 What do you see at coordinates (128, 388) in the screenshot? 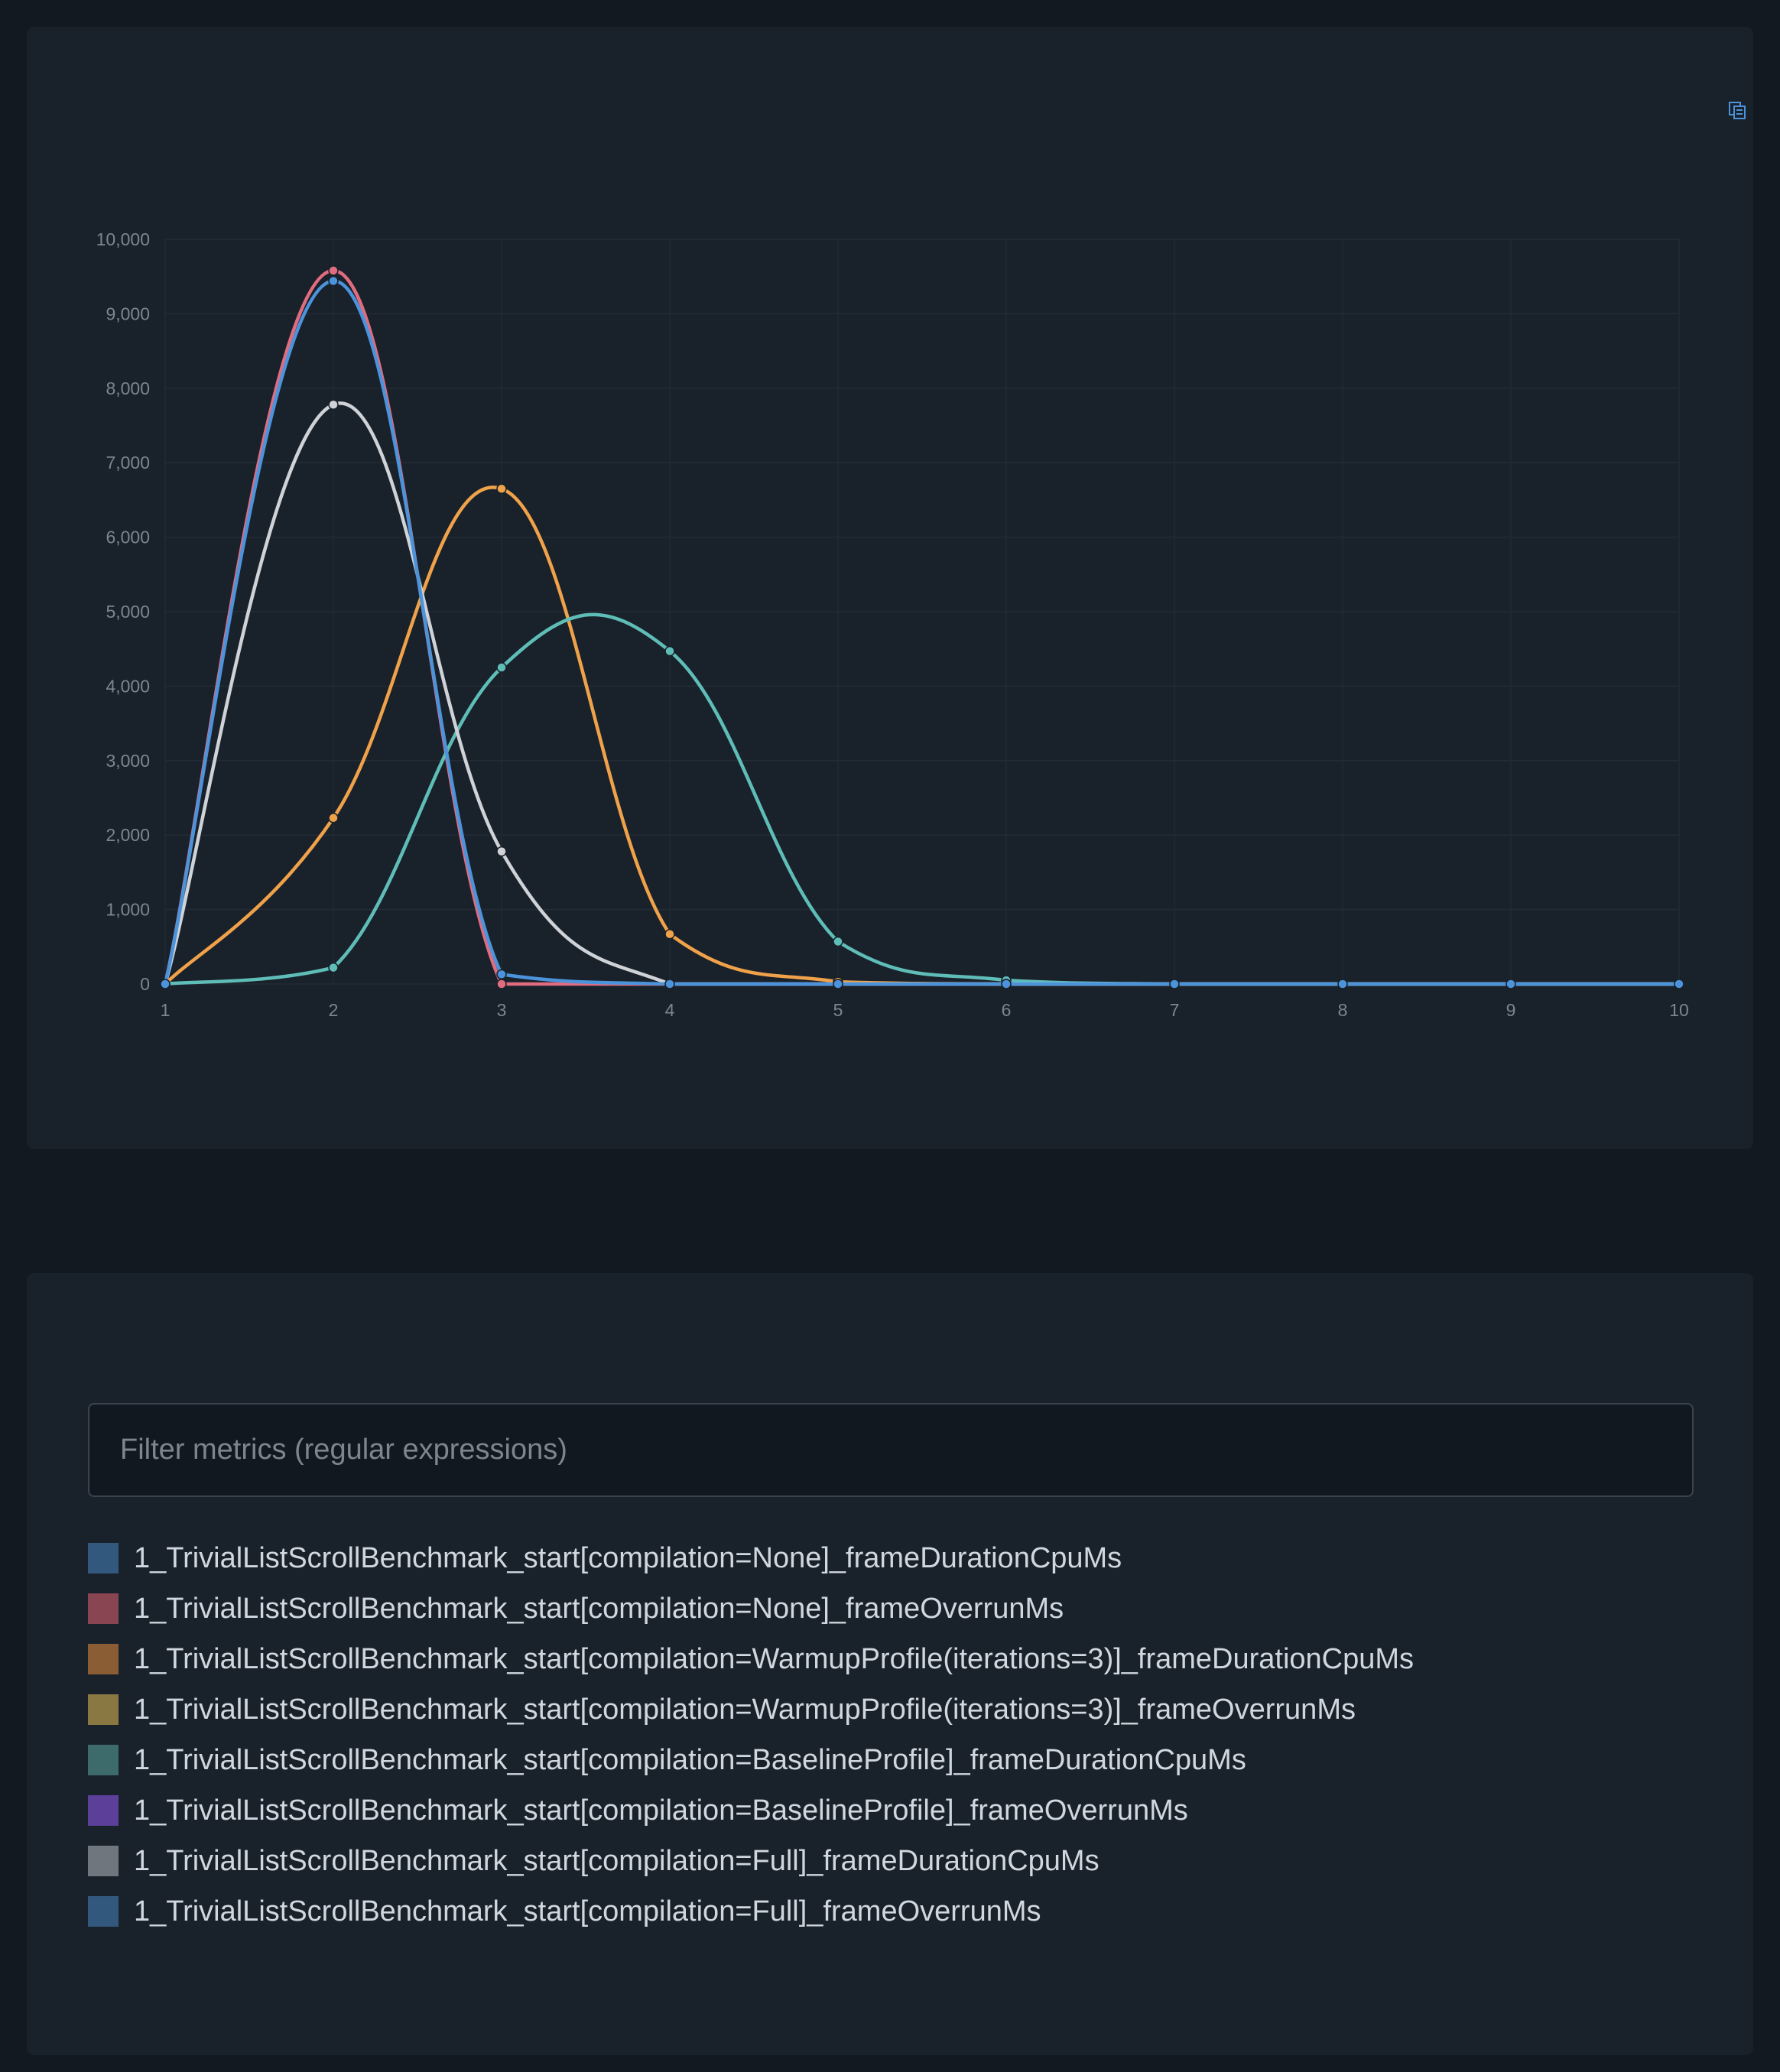
I see `y-tick-label: 8,000` at bounding box center [128, 388].